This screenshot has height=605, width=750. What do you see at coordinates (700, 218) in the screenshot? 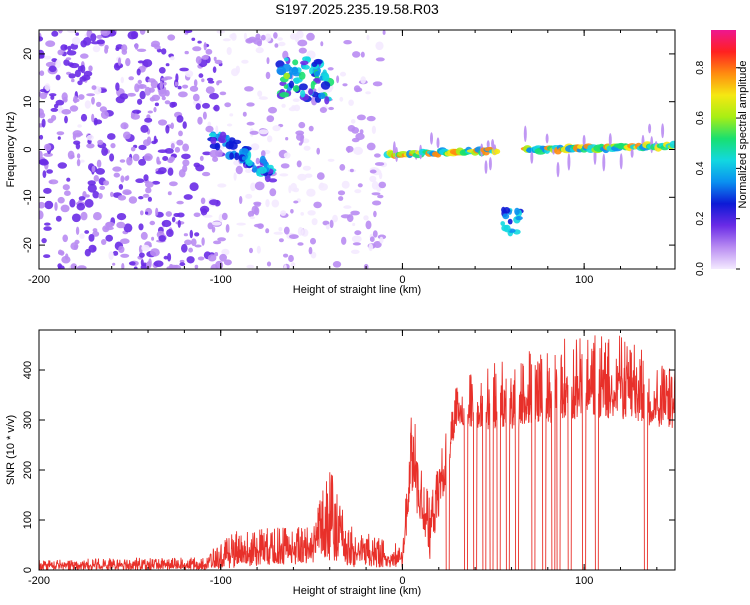
I see `colorbar-tick-label: 0.2` at bounding box center [700, 218].